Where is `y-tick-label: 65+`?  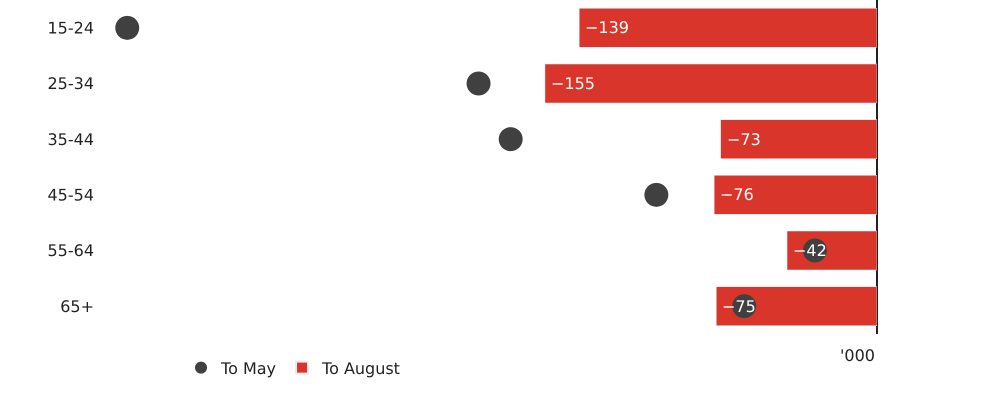 y-tick-label: 65+ is located at coordinates (77, 306).